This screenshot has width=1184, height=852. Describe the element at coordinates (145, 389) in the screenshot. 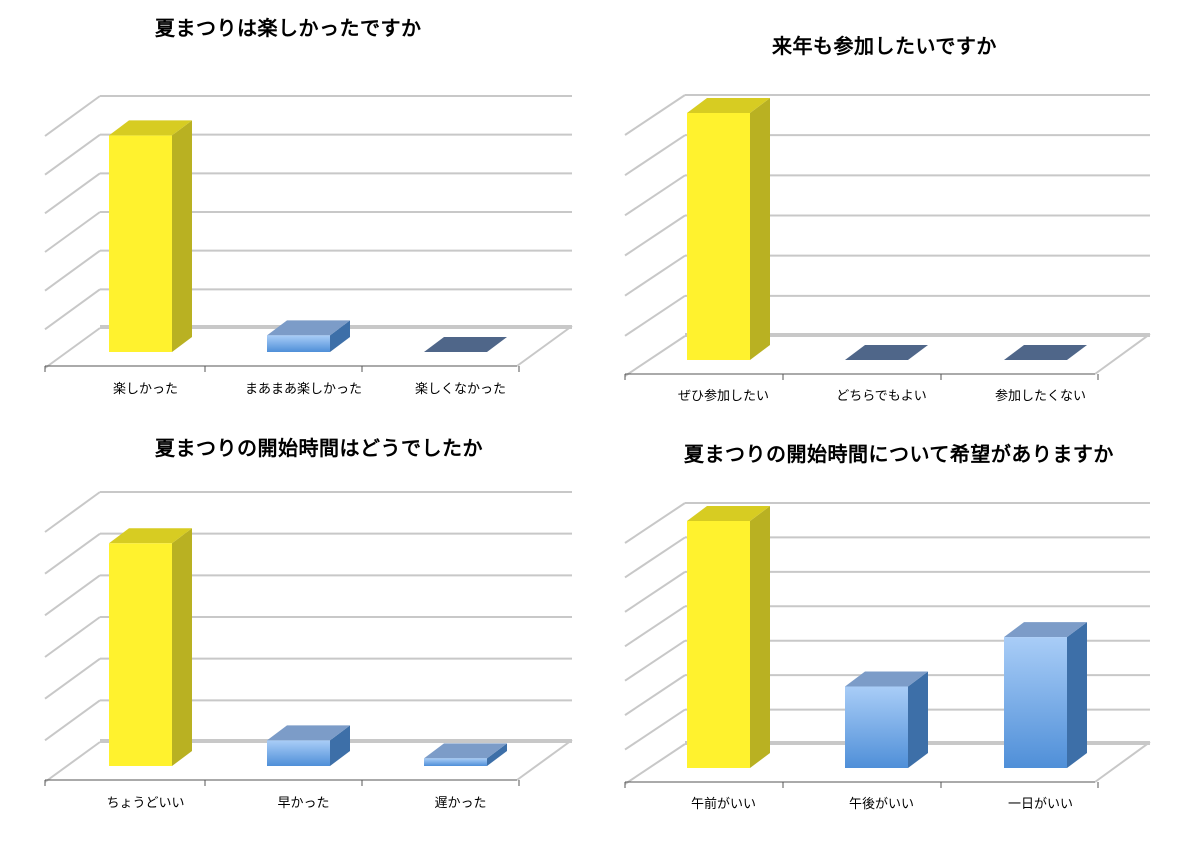

I see `x-tick-label: 楽しかった` at that location.